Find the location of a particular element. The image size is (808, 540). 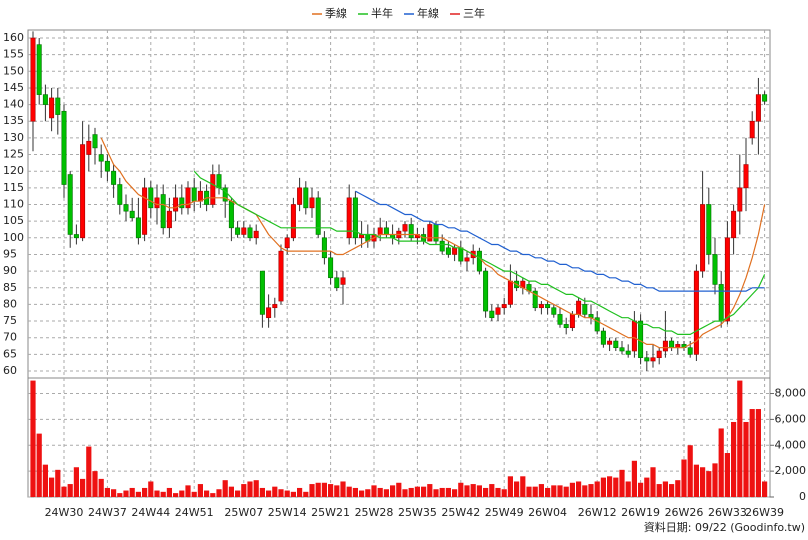

y-tick-label: 115 is located at coordinates (13, 187).